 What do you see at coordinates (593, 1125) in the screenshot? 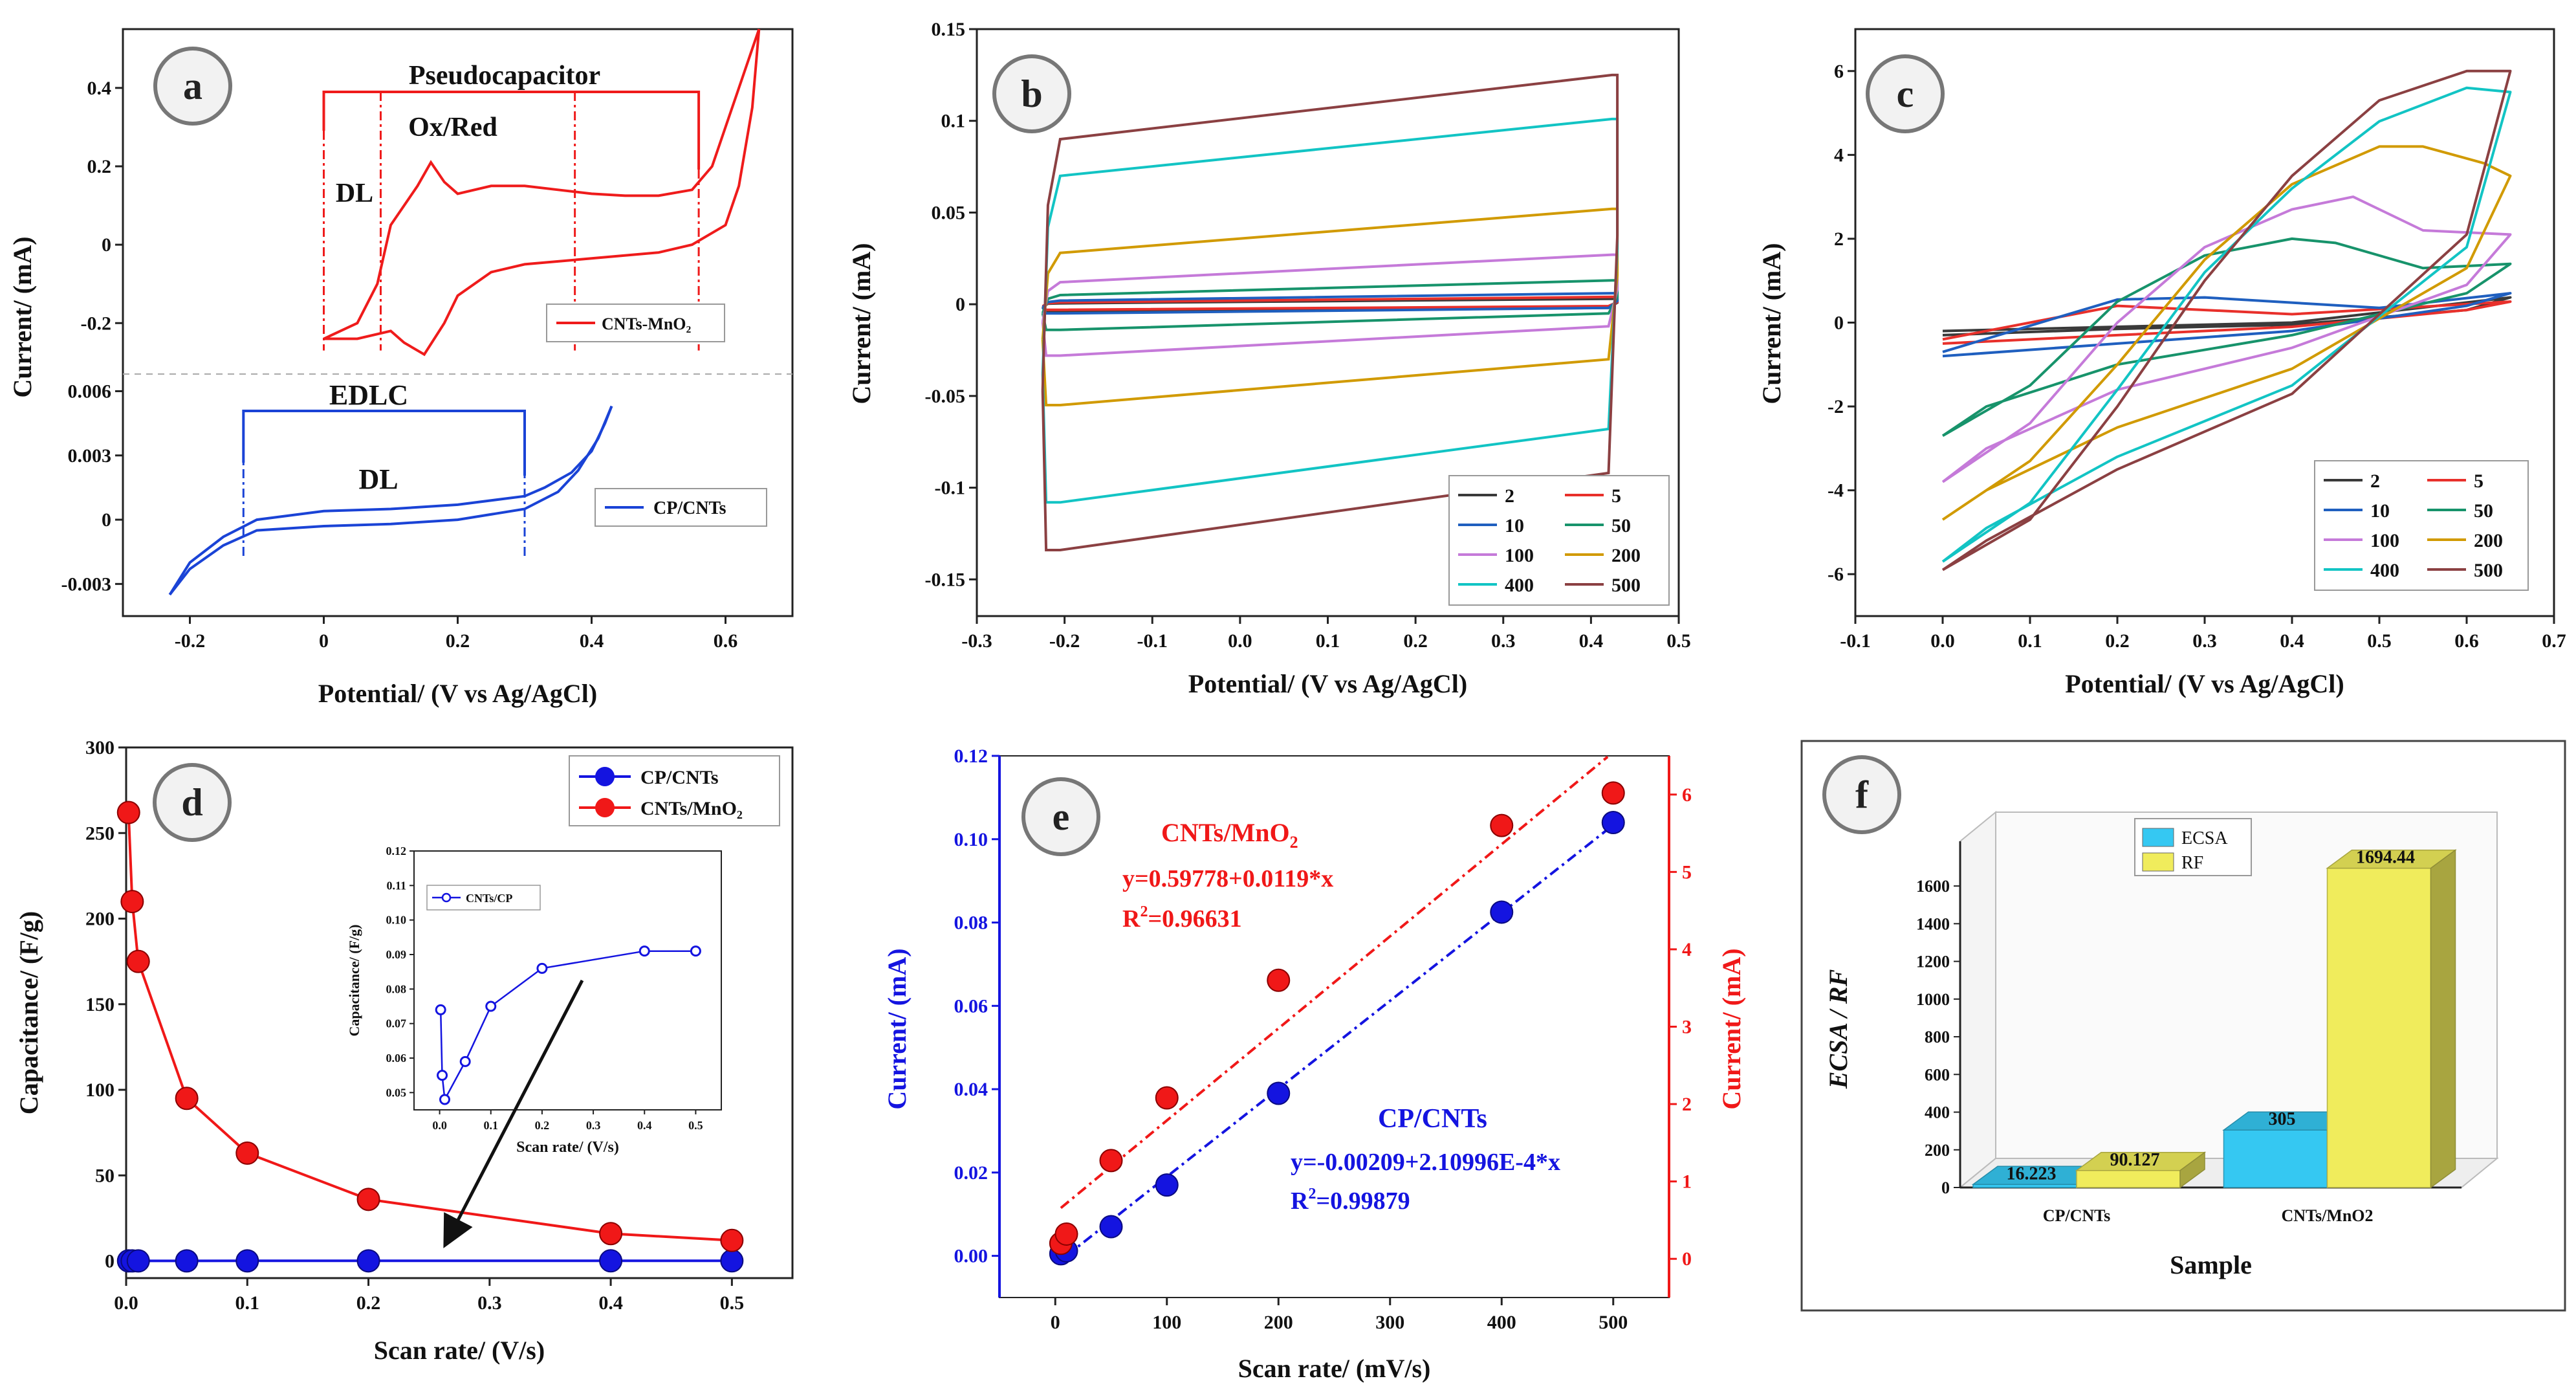
I see `panel-d-inset-x-label: 0.3` at bounding box center [593, 1125].